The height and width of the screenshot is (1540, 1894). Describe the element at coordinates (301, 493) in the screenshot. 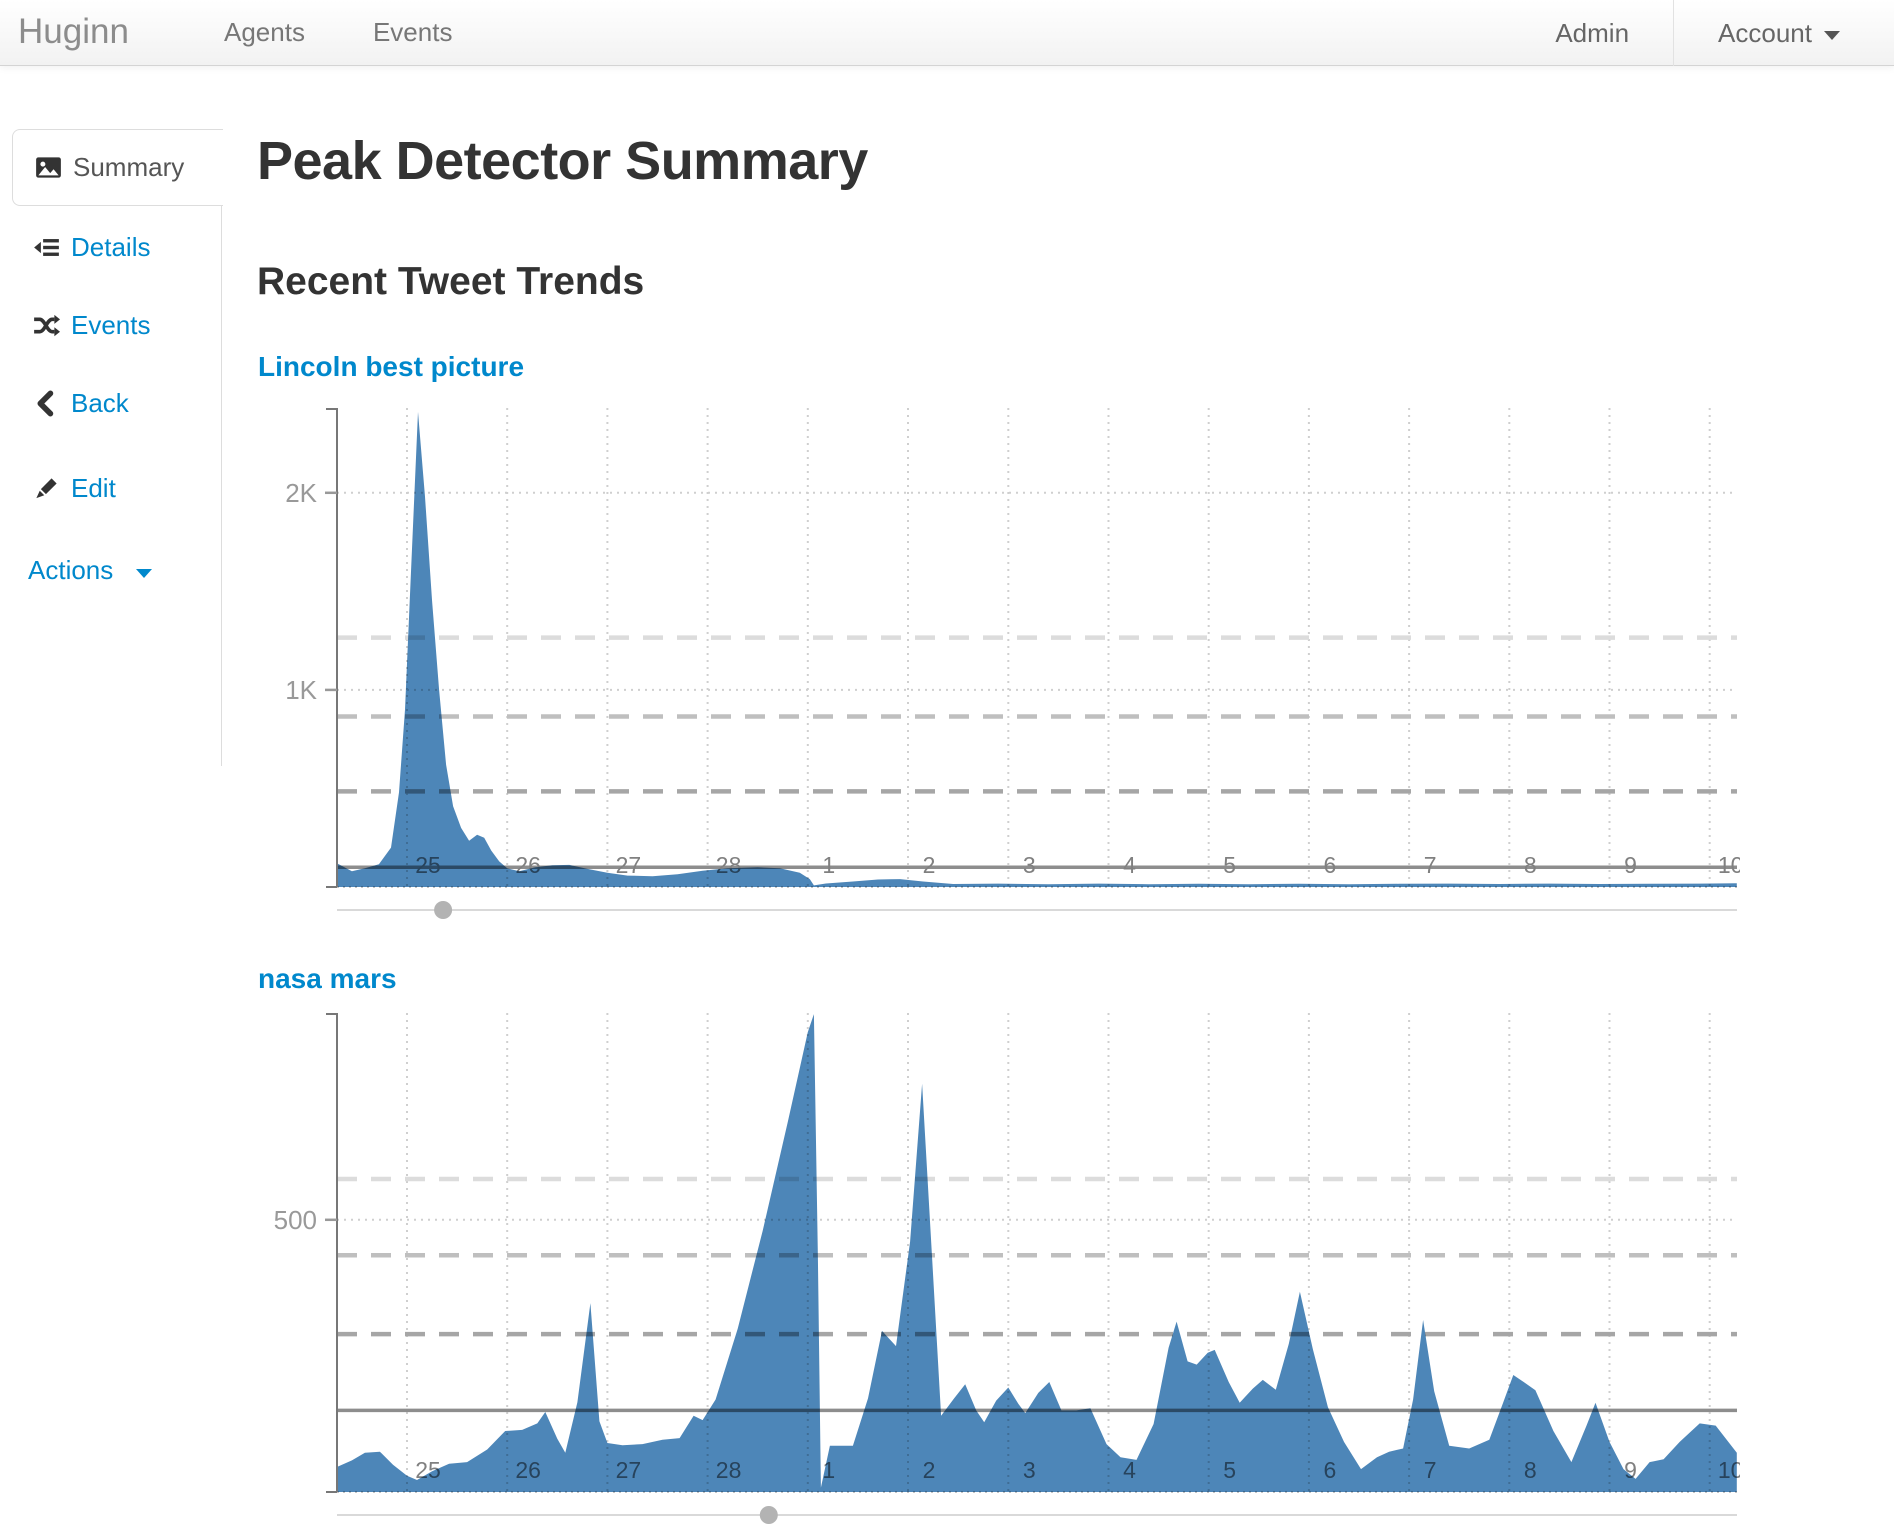

I see `y-axis-label: 2K` at that location.